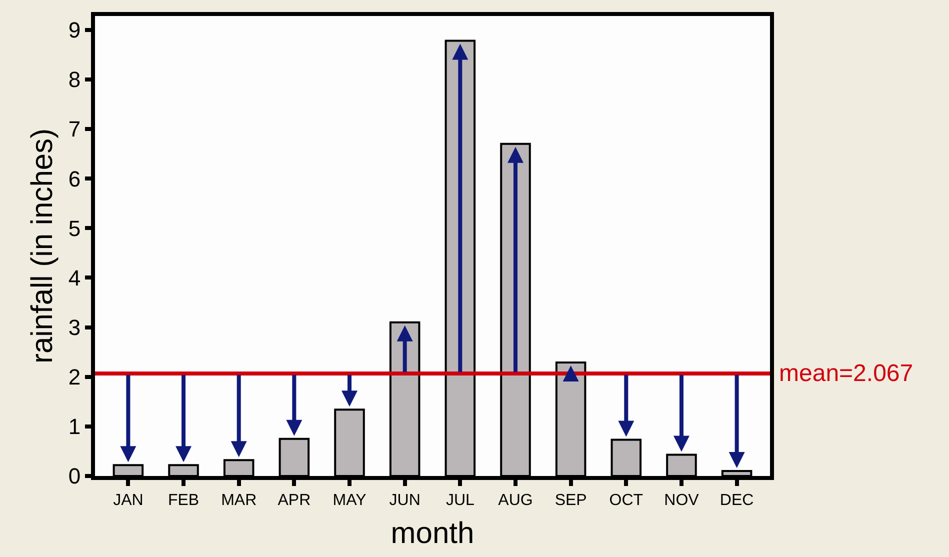 The height and width of the screenshot is (557, 949). What do you see at coordinates (404, 501) in the screenshot?
I see `x-tick-label: JUN` at bounding box center [404, 501].